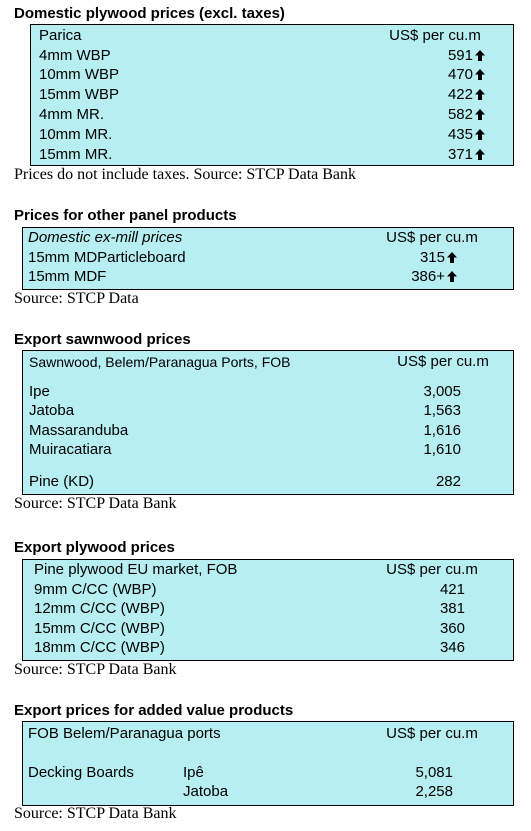 This screenshot has height=831, width=531. Describe the element at coordinates (268, 450) in the screenshot. I see `table-row: Muiracatiara 1,610` at that location.